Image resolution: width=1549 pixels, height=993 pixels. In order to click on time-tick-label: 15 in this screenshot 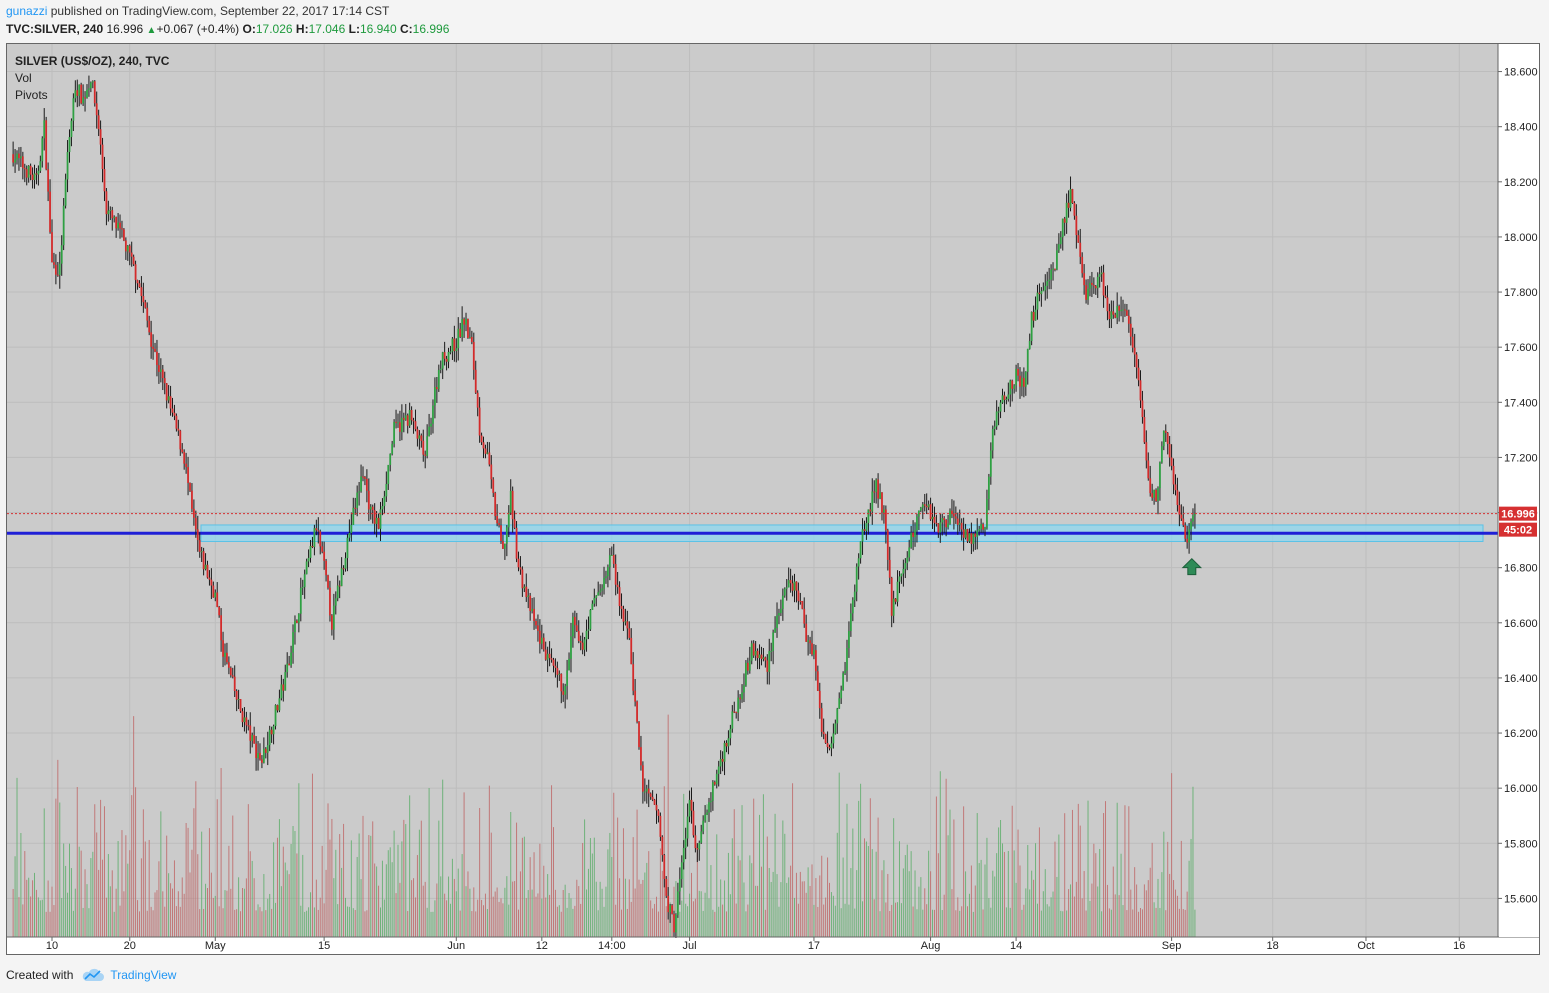, I will do `click(324, 946)`.